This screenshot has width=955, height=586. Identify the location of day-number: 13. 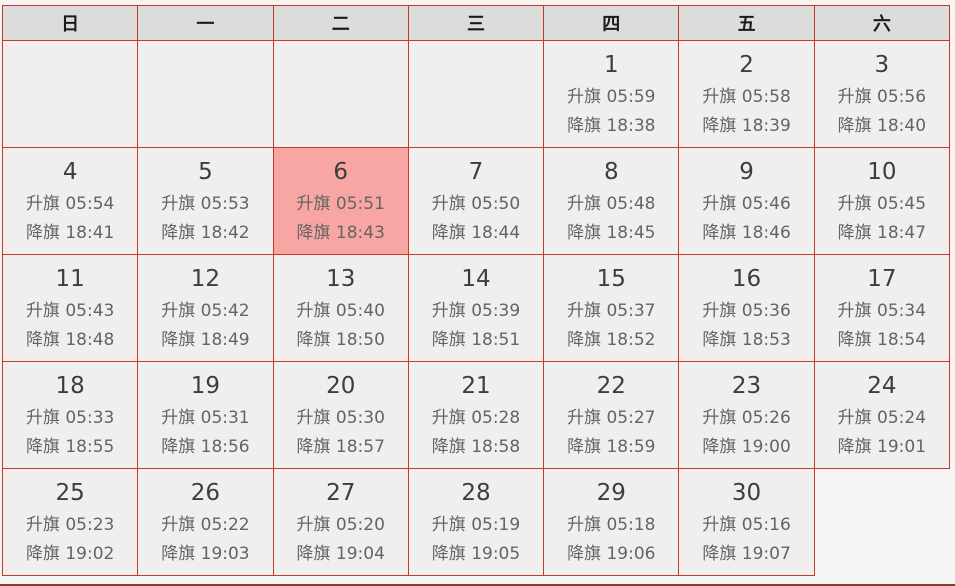
(341, 279).